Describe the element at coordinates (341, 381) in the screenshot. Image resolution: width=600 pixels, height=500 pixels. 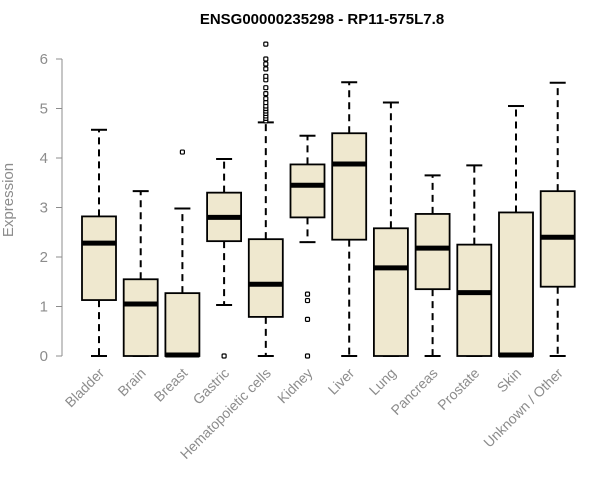
I see `x-tick-label: Liver` at that location.